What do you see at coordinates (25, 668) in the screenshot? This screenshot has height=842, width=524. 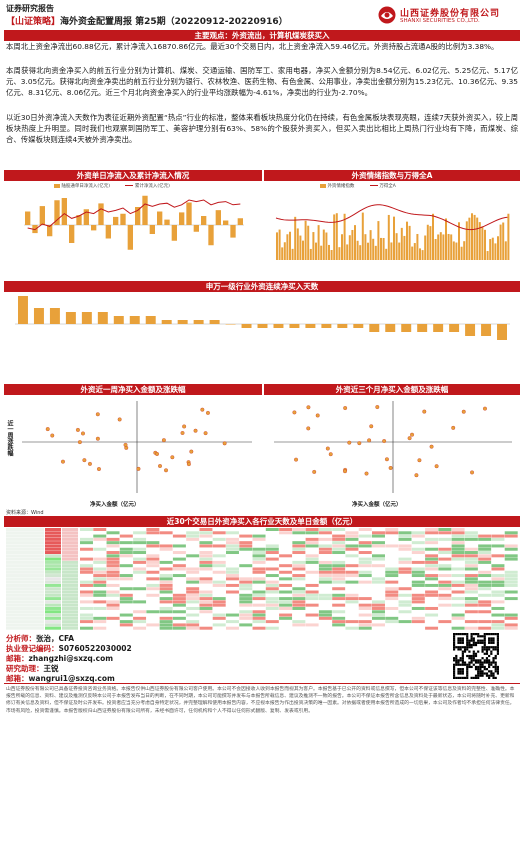 I see `assistant-label: 研究助理：` at bounding box center [25, 668].